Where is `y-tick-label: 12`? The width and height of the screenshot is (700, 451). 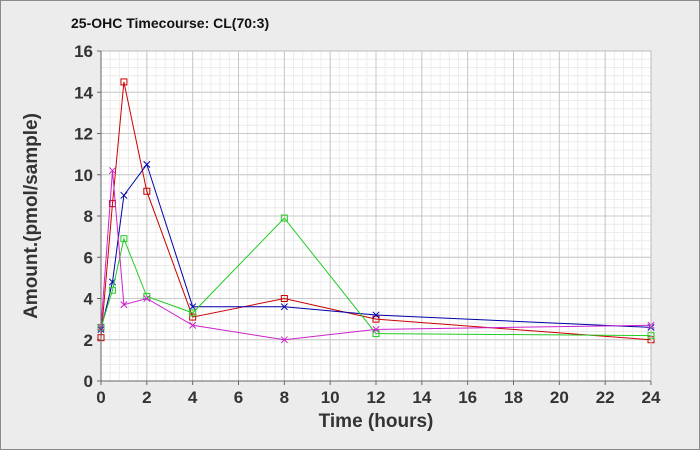
y-tick-label: 12 is located at coordinates (83, 134).